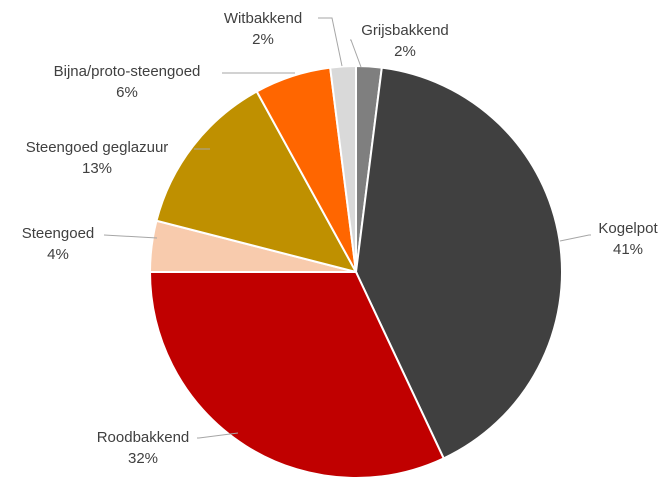  Describe the element at coordinates (127, 71) in the screenshot. I see `label-bijna-proto-steengoed-name: Bijna/proto-steengoed` at that location.